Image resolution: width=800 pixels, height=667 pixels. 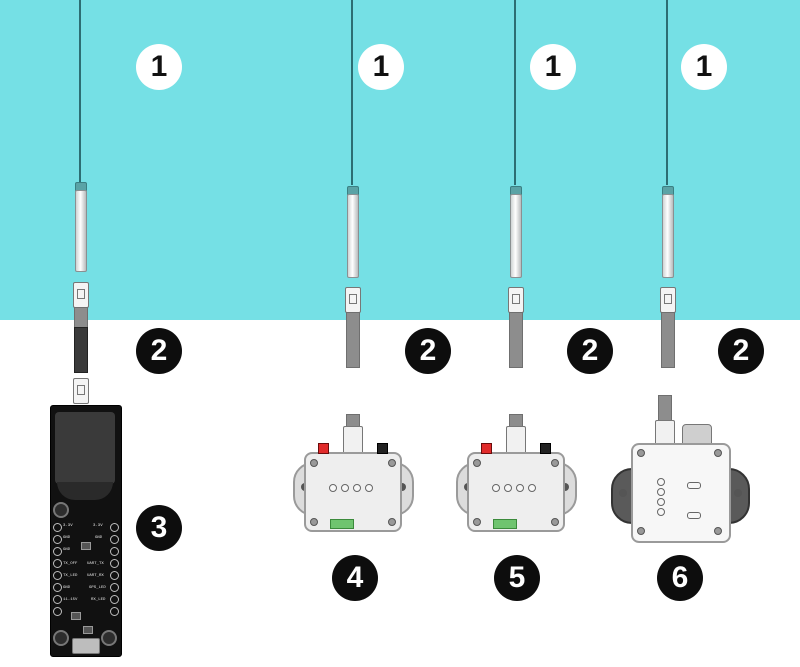 I want to click on board-plug, so click(x=81, y=391).